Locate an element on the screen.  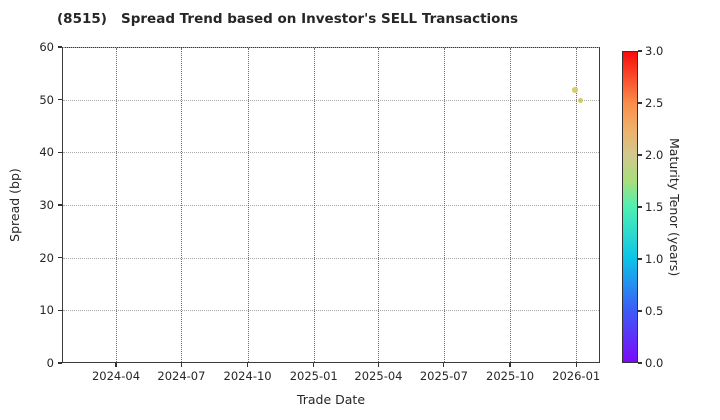
x-axis-label: Trade Date is located at coordinates (331, 399).